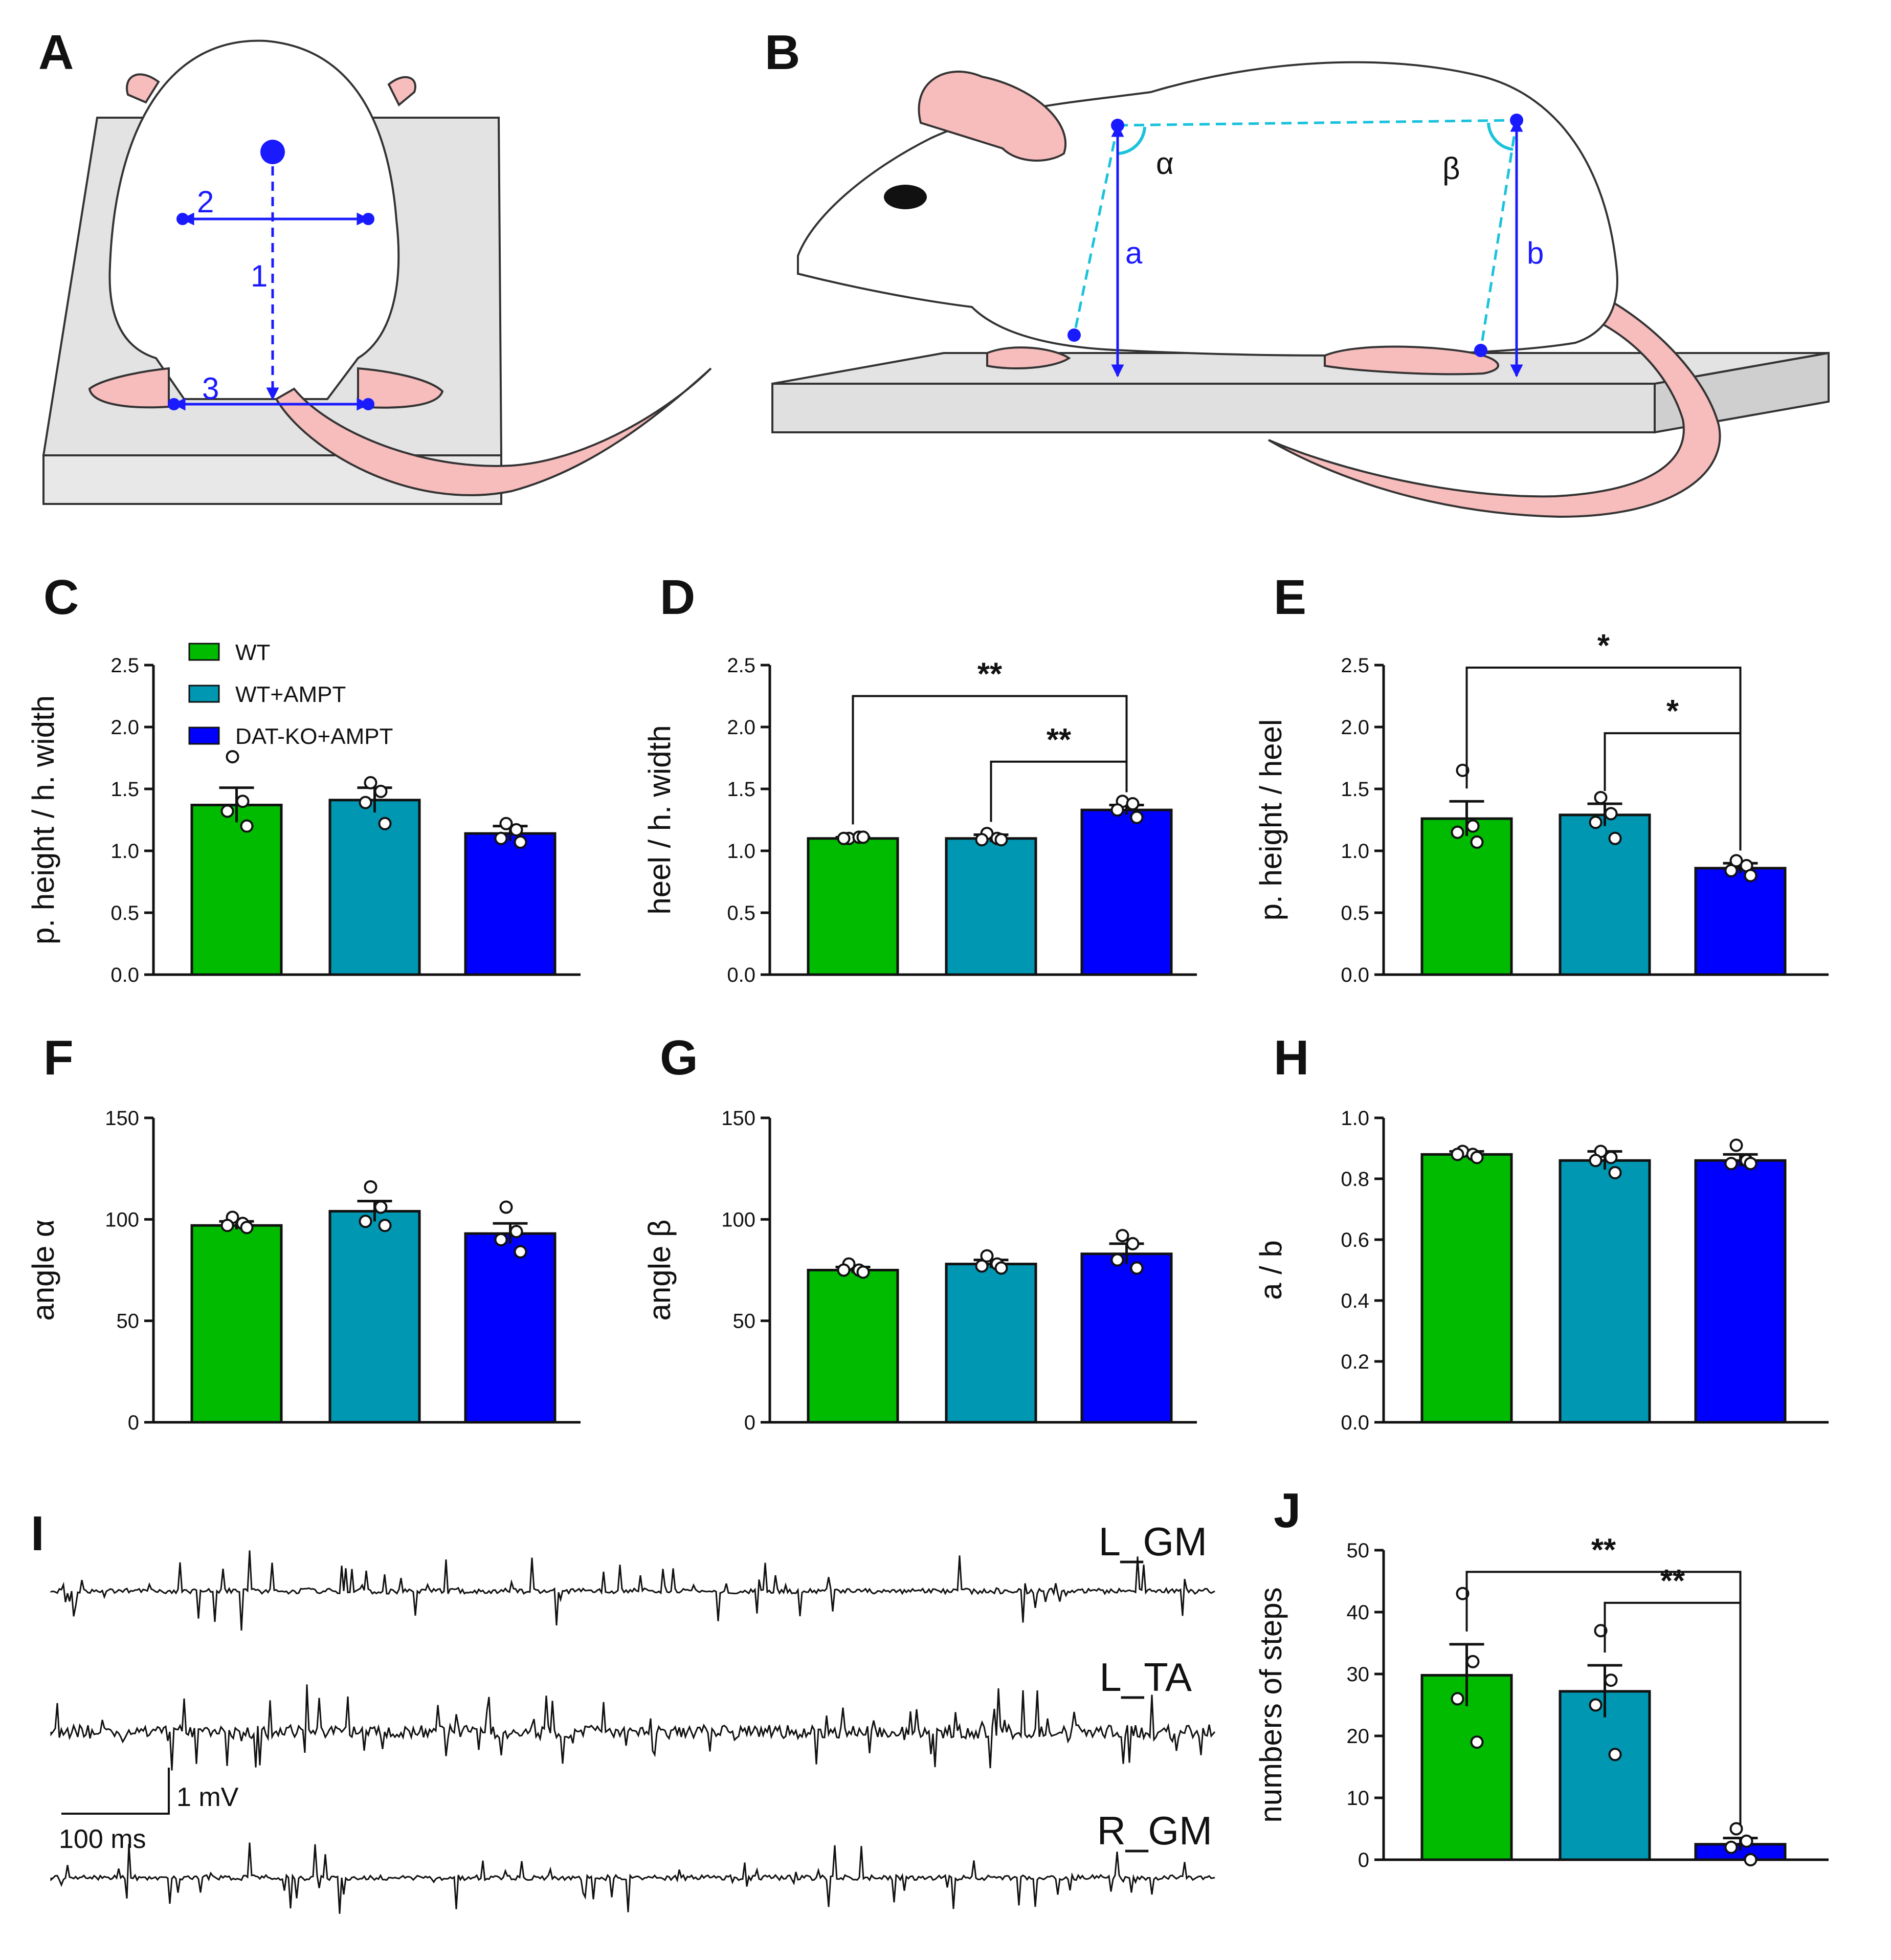  What do you see at coordinates (1358, 1612) in the screenshot?
I see `chart-j-tick-label: 40` at bounding box center [1358, 1612].